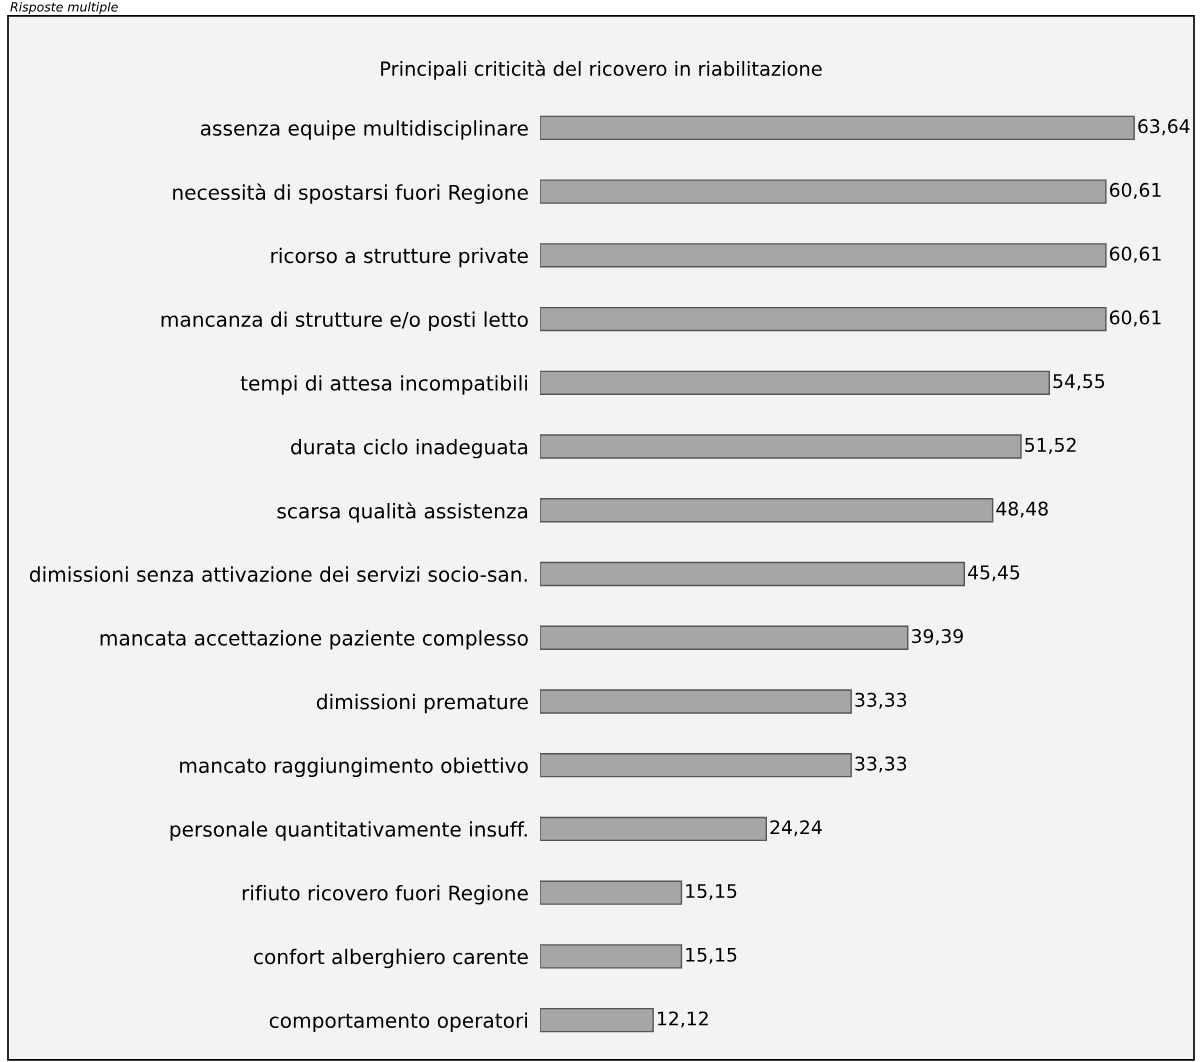 This screenshot has width=1202, height=1062. I want to click on y-tick-label: ricorso a strutture private, so click(399, 257).